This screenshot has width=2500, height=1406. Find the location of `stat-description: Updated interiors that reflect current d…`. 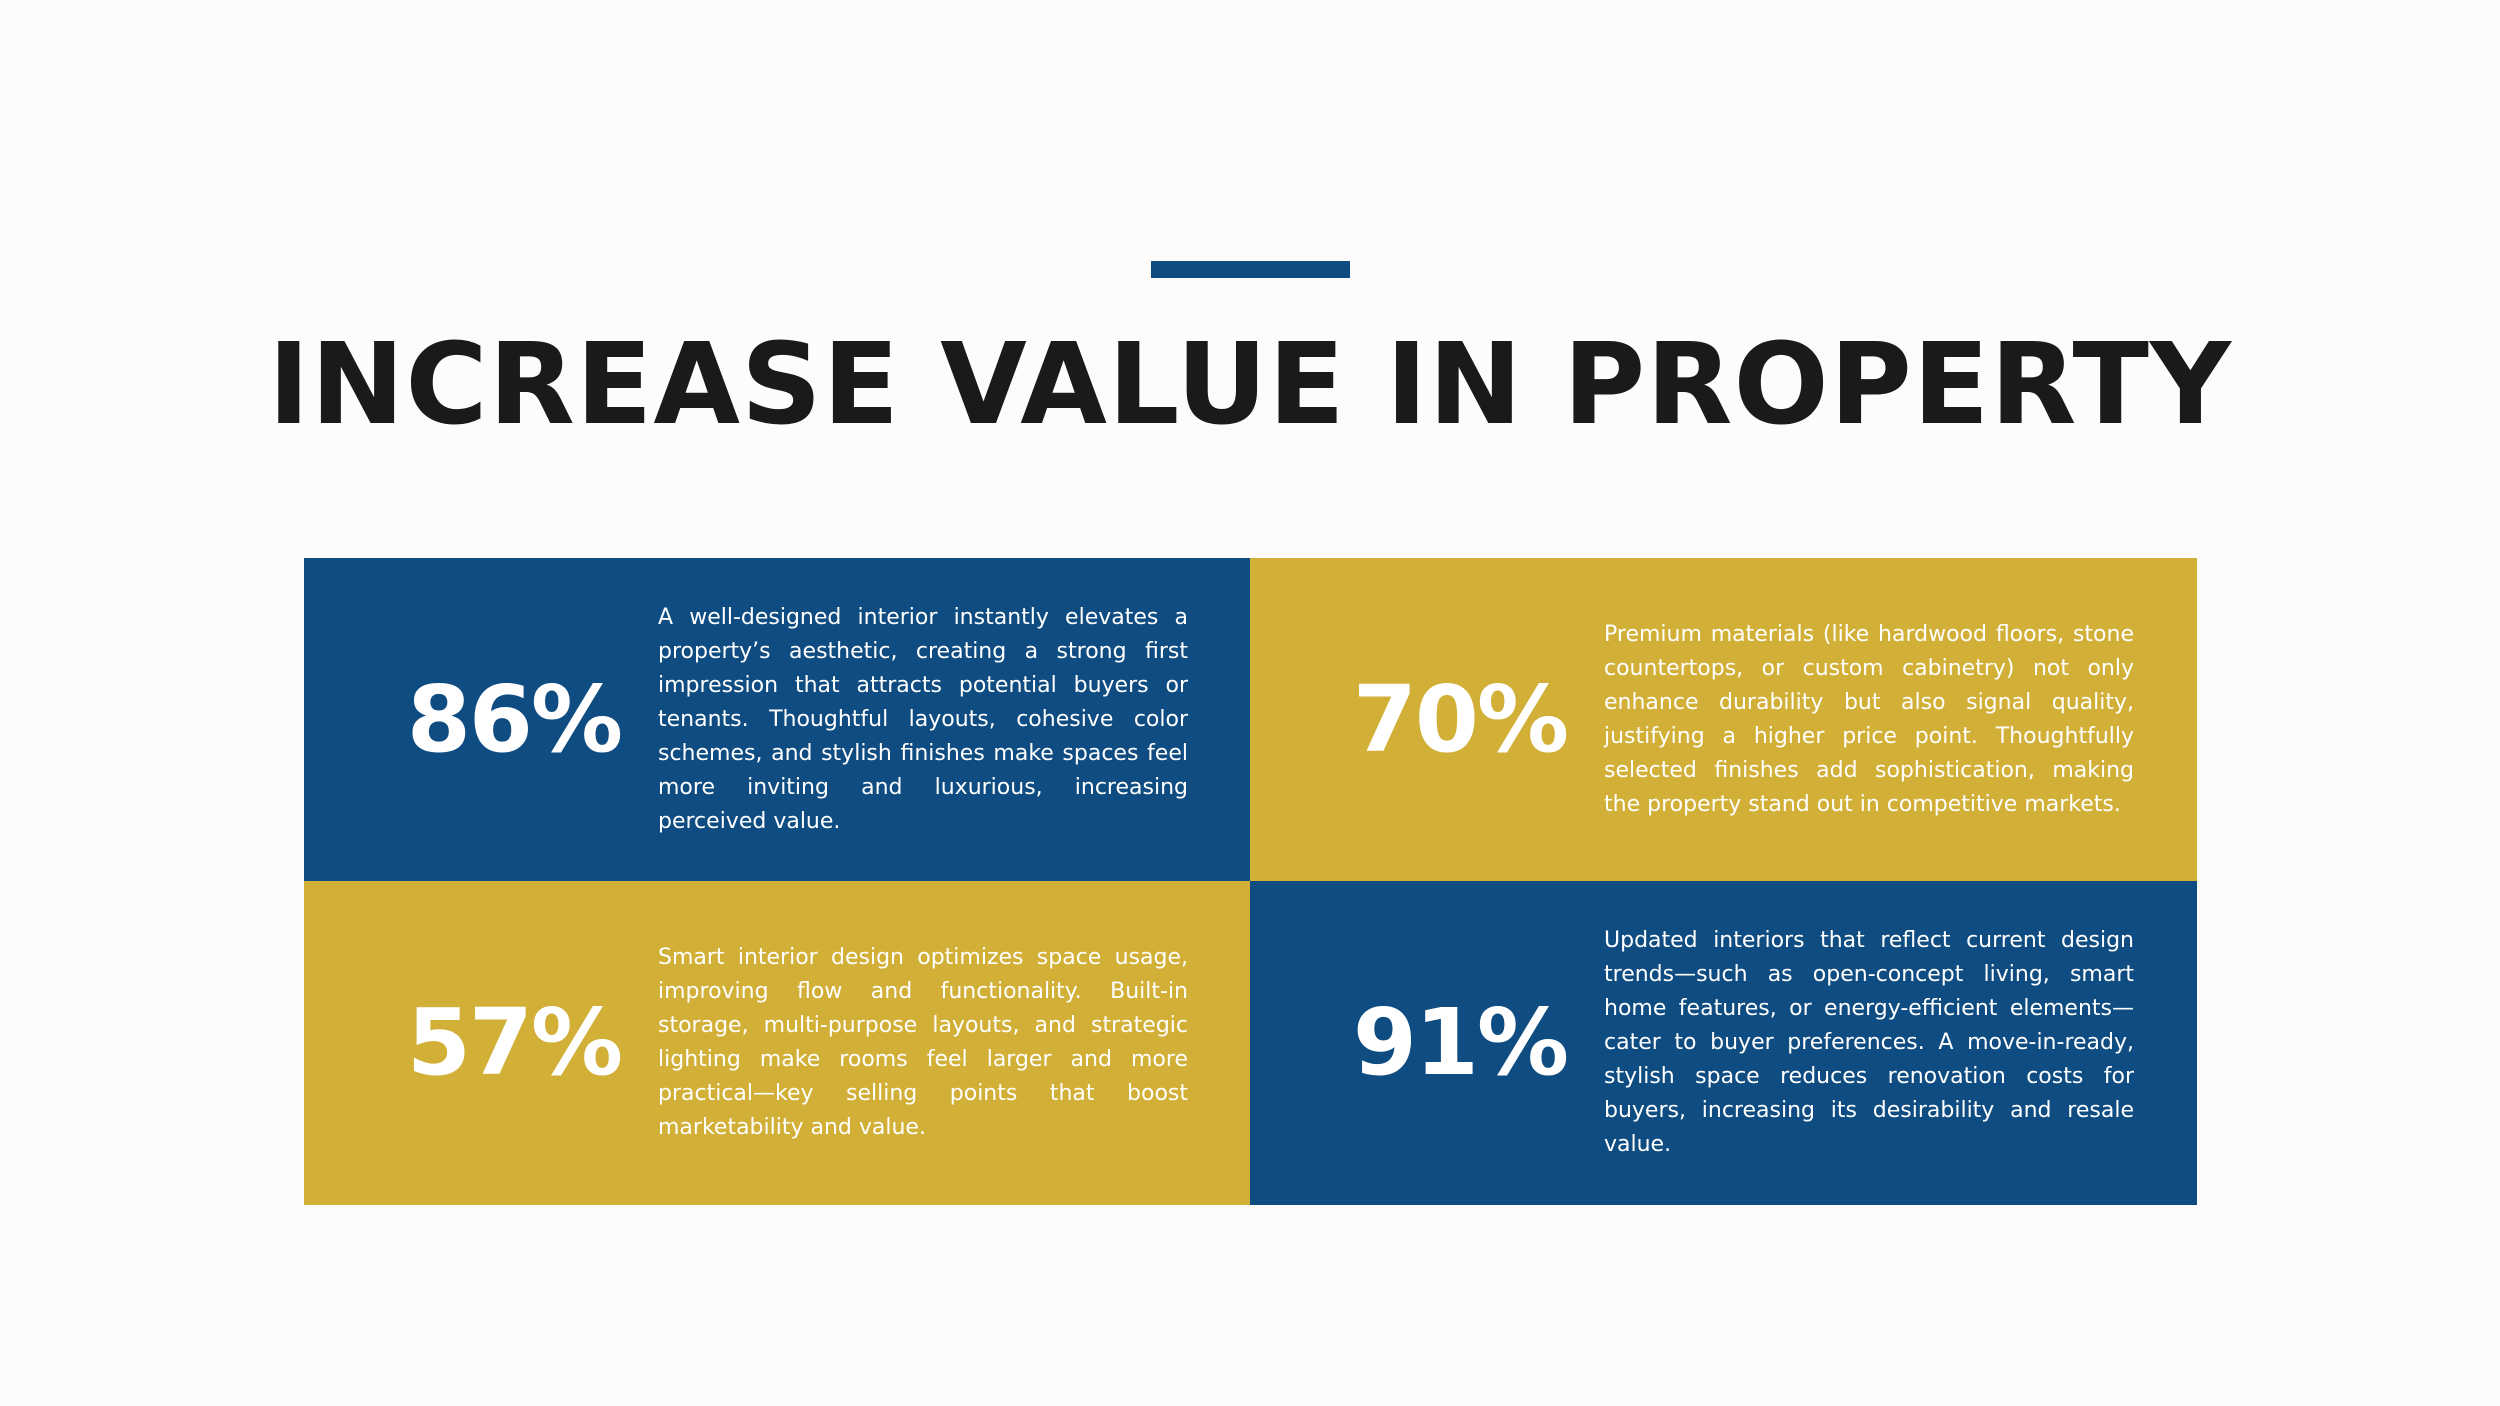

stat-description: Updated interiors that reflect current d… is located at coordinates (1869, 1042).